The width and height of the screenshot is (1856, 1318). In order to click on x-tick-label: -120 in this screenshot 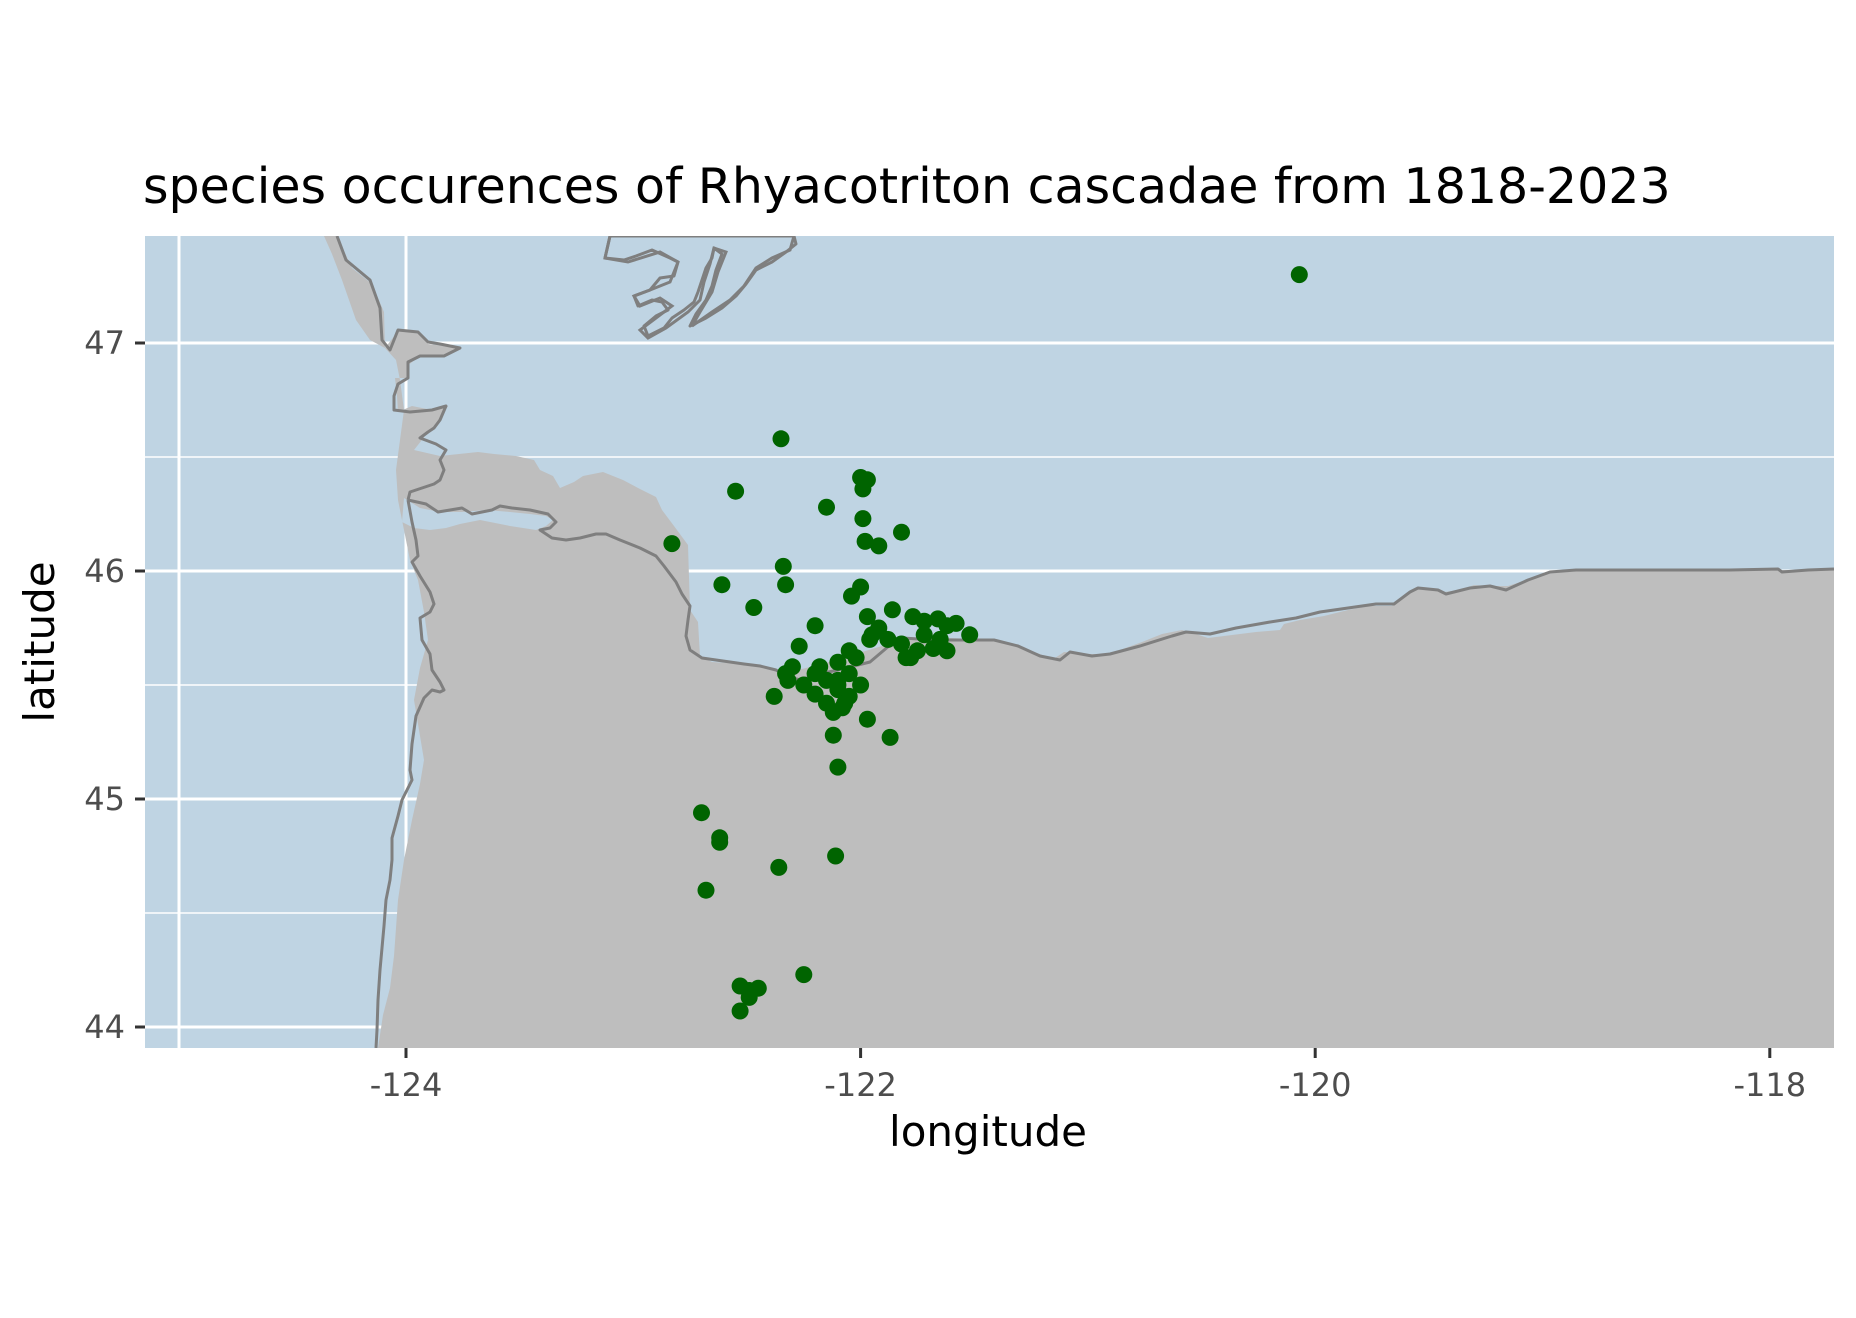, I will do `click(1315, 1085)`.